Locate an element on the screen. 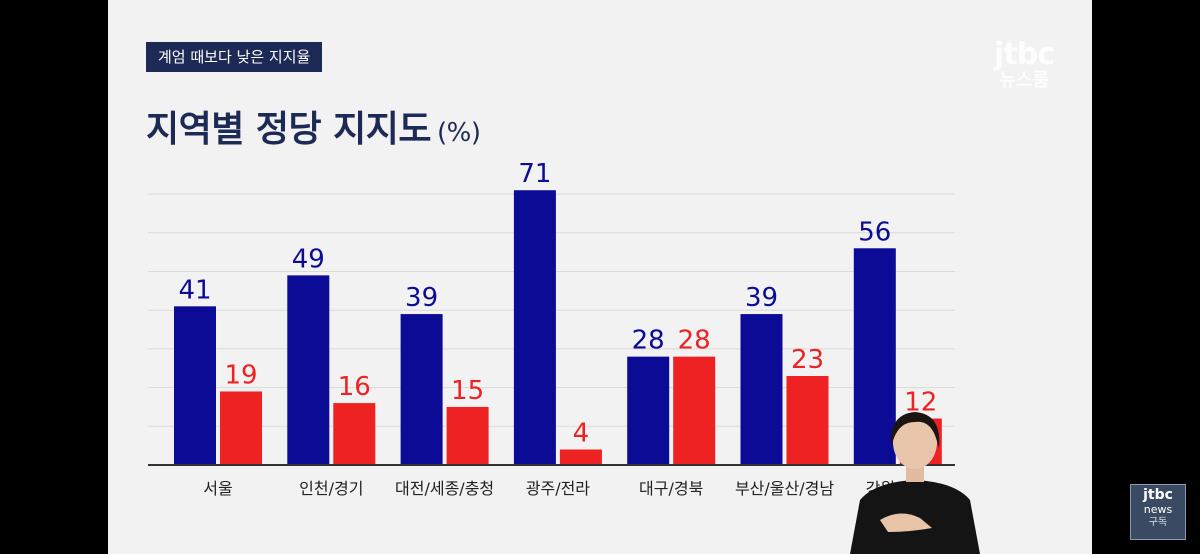 Image resolution: width=1200 pixels, height=554 pixels. data-label: 19 is located at coordinates (240, 375).